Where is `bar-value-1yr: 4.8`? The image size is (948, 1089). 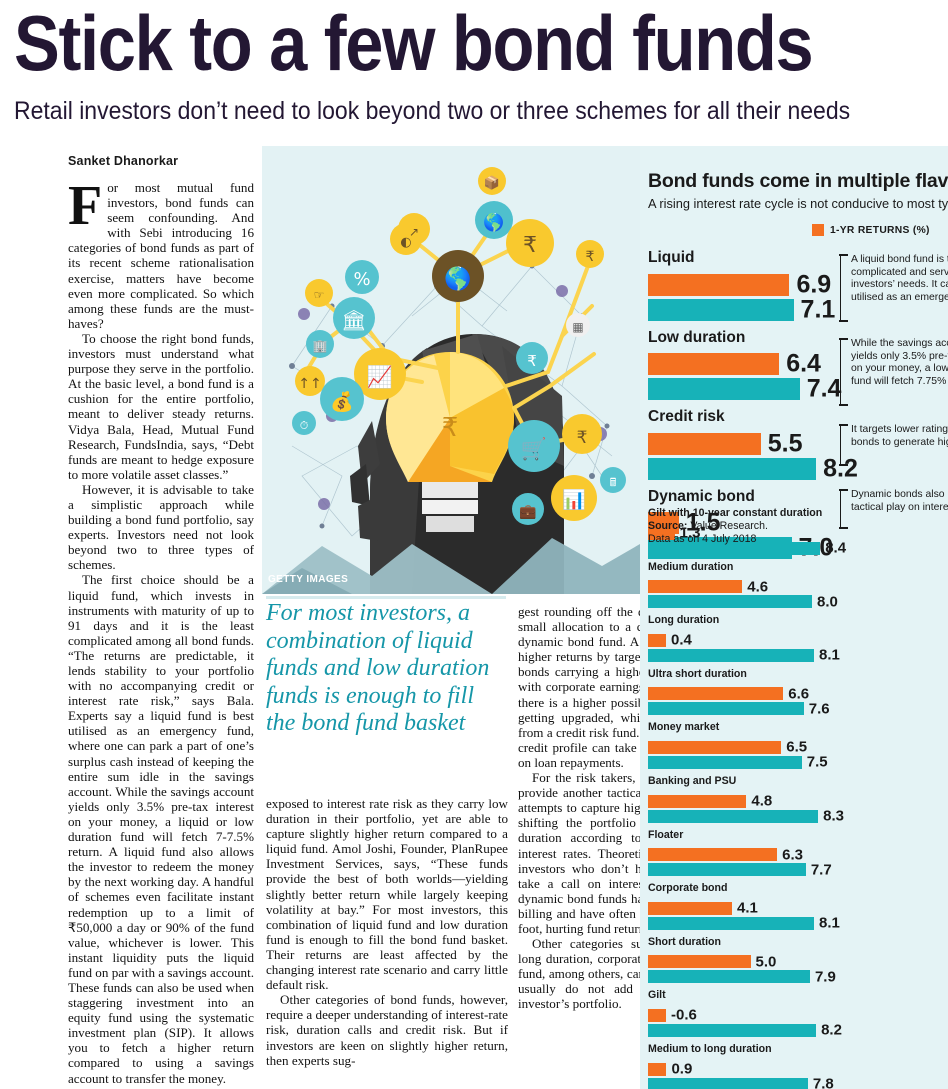
bar-value-1yr: 4.8 is located at coordinates (762, 801).